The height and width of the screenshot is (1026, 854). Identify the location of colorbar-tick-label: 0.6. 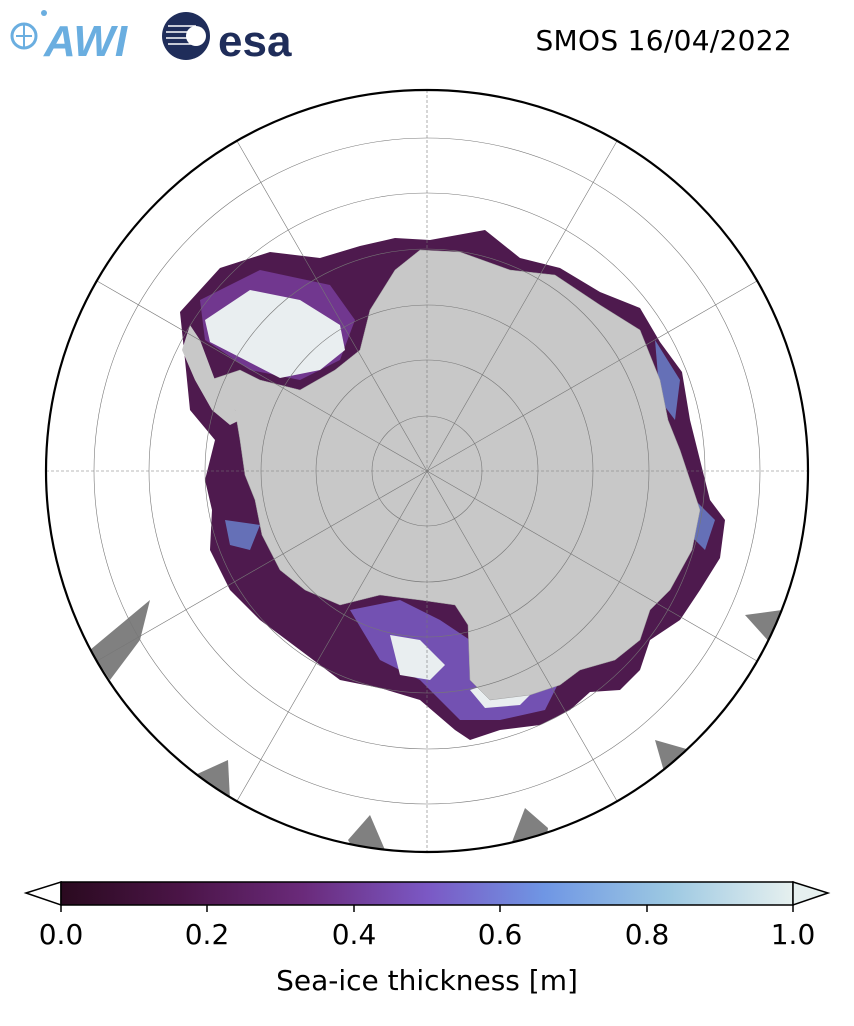
(500, 934).